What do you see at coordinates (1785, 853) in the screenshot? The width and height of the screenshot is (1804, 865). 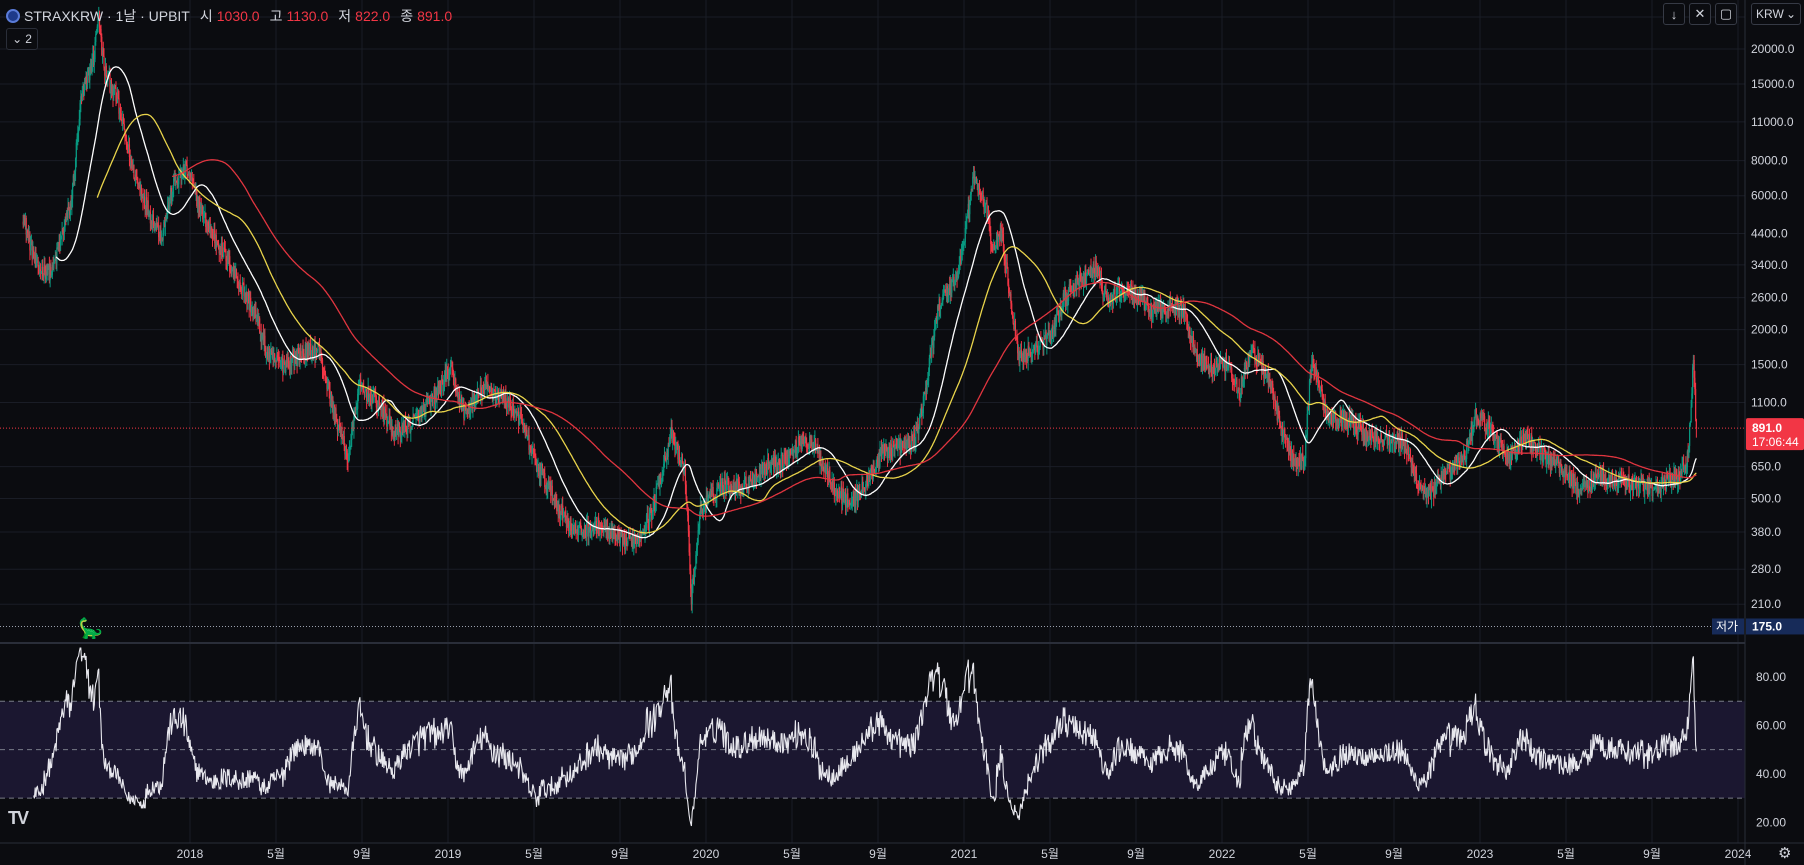 I see `gear-icon: ⚙` at bounding box center [1785, 853].